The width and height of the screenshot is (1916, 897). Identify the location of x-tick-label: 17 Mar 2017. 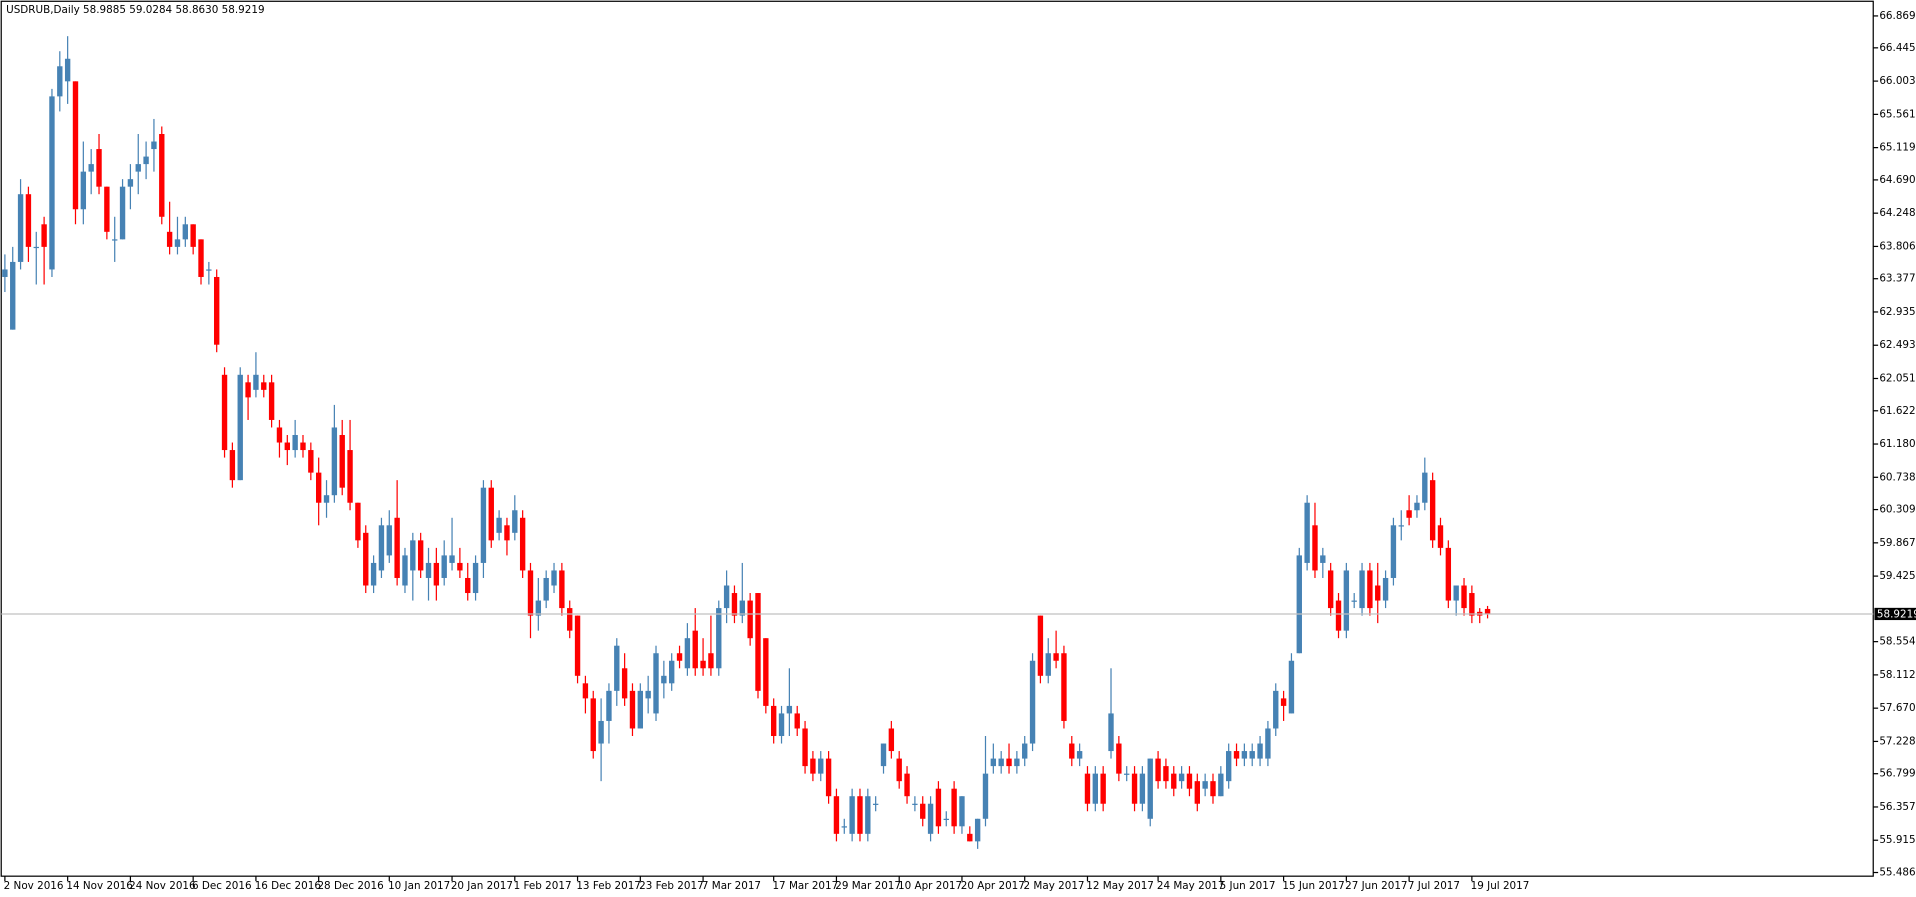
(805, 886).